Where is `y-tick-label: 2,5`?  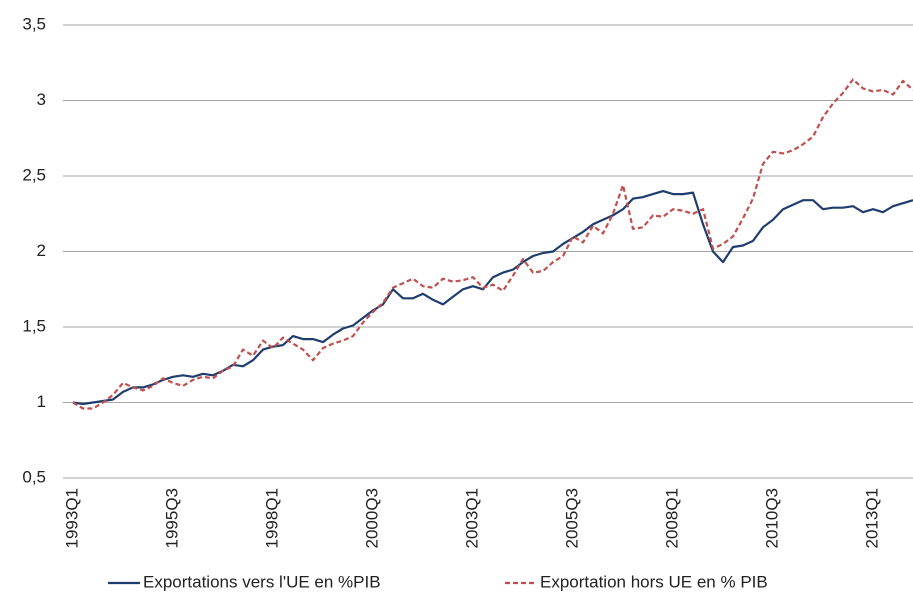
y-tick-label: 2,5 is located at coordinates (34, 174).